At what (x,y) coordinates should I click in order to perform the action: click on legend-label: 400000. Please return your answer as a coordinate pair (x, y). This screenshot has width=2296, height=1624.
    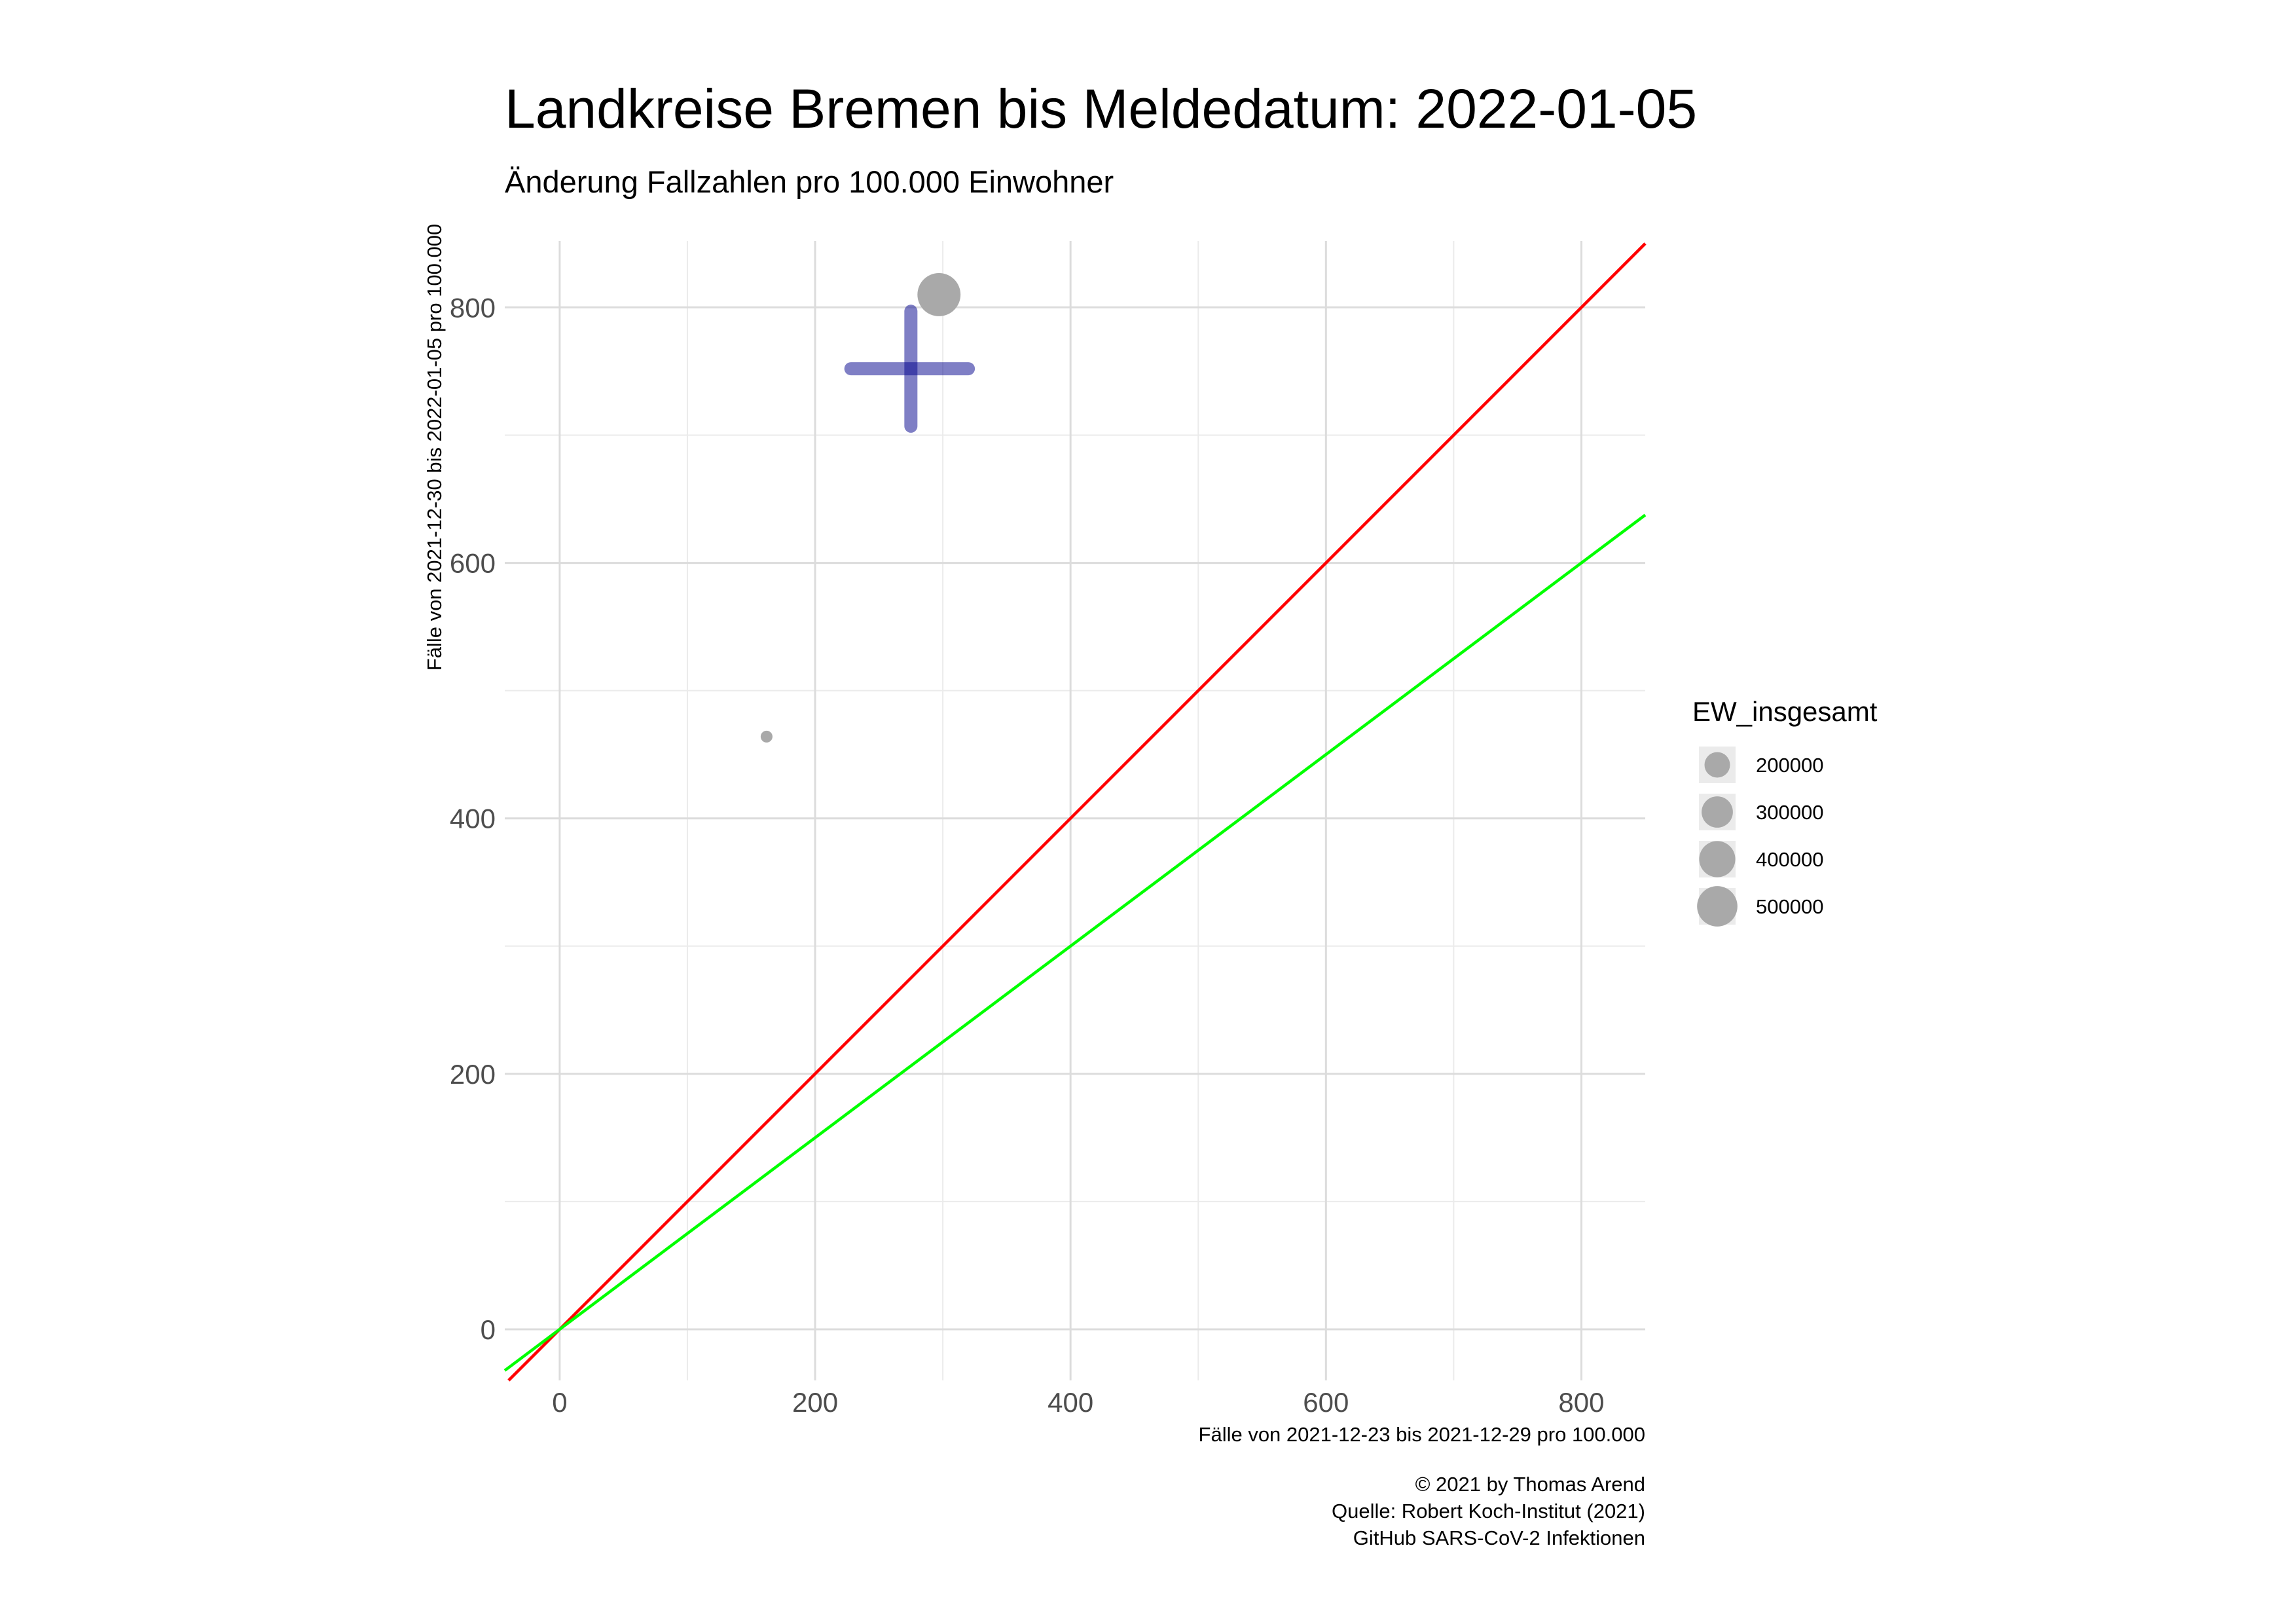
    Looking at the image, I should click on (1789, 859).